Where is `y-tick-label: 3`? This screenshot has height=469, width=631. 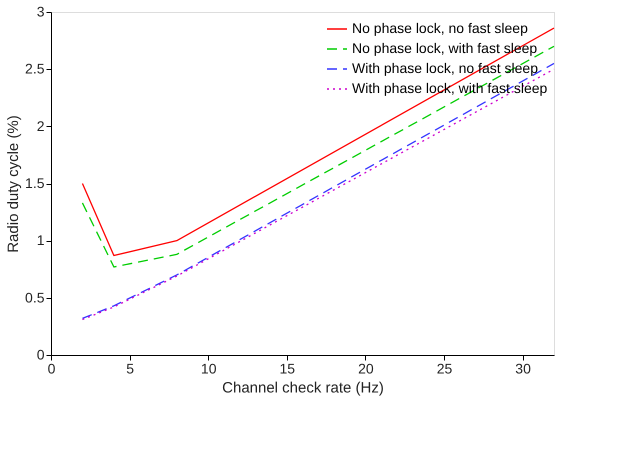 y-tick-label: 3 is located at coordinates (40, 12).